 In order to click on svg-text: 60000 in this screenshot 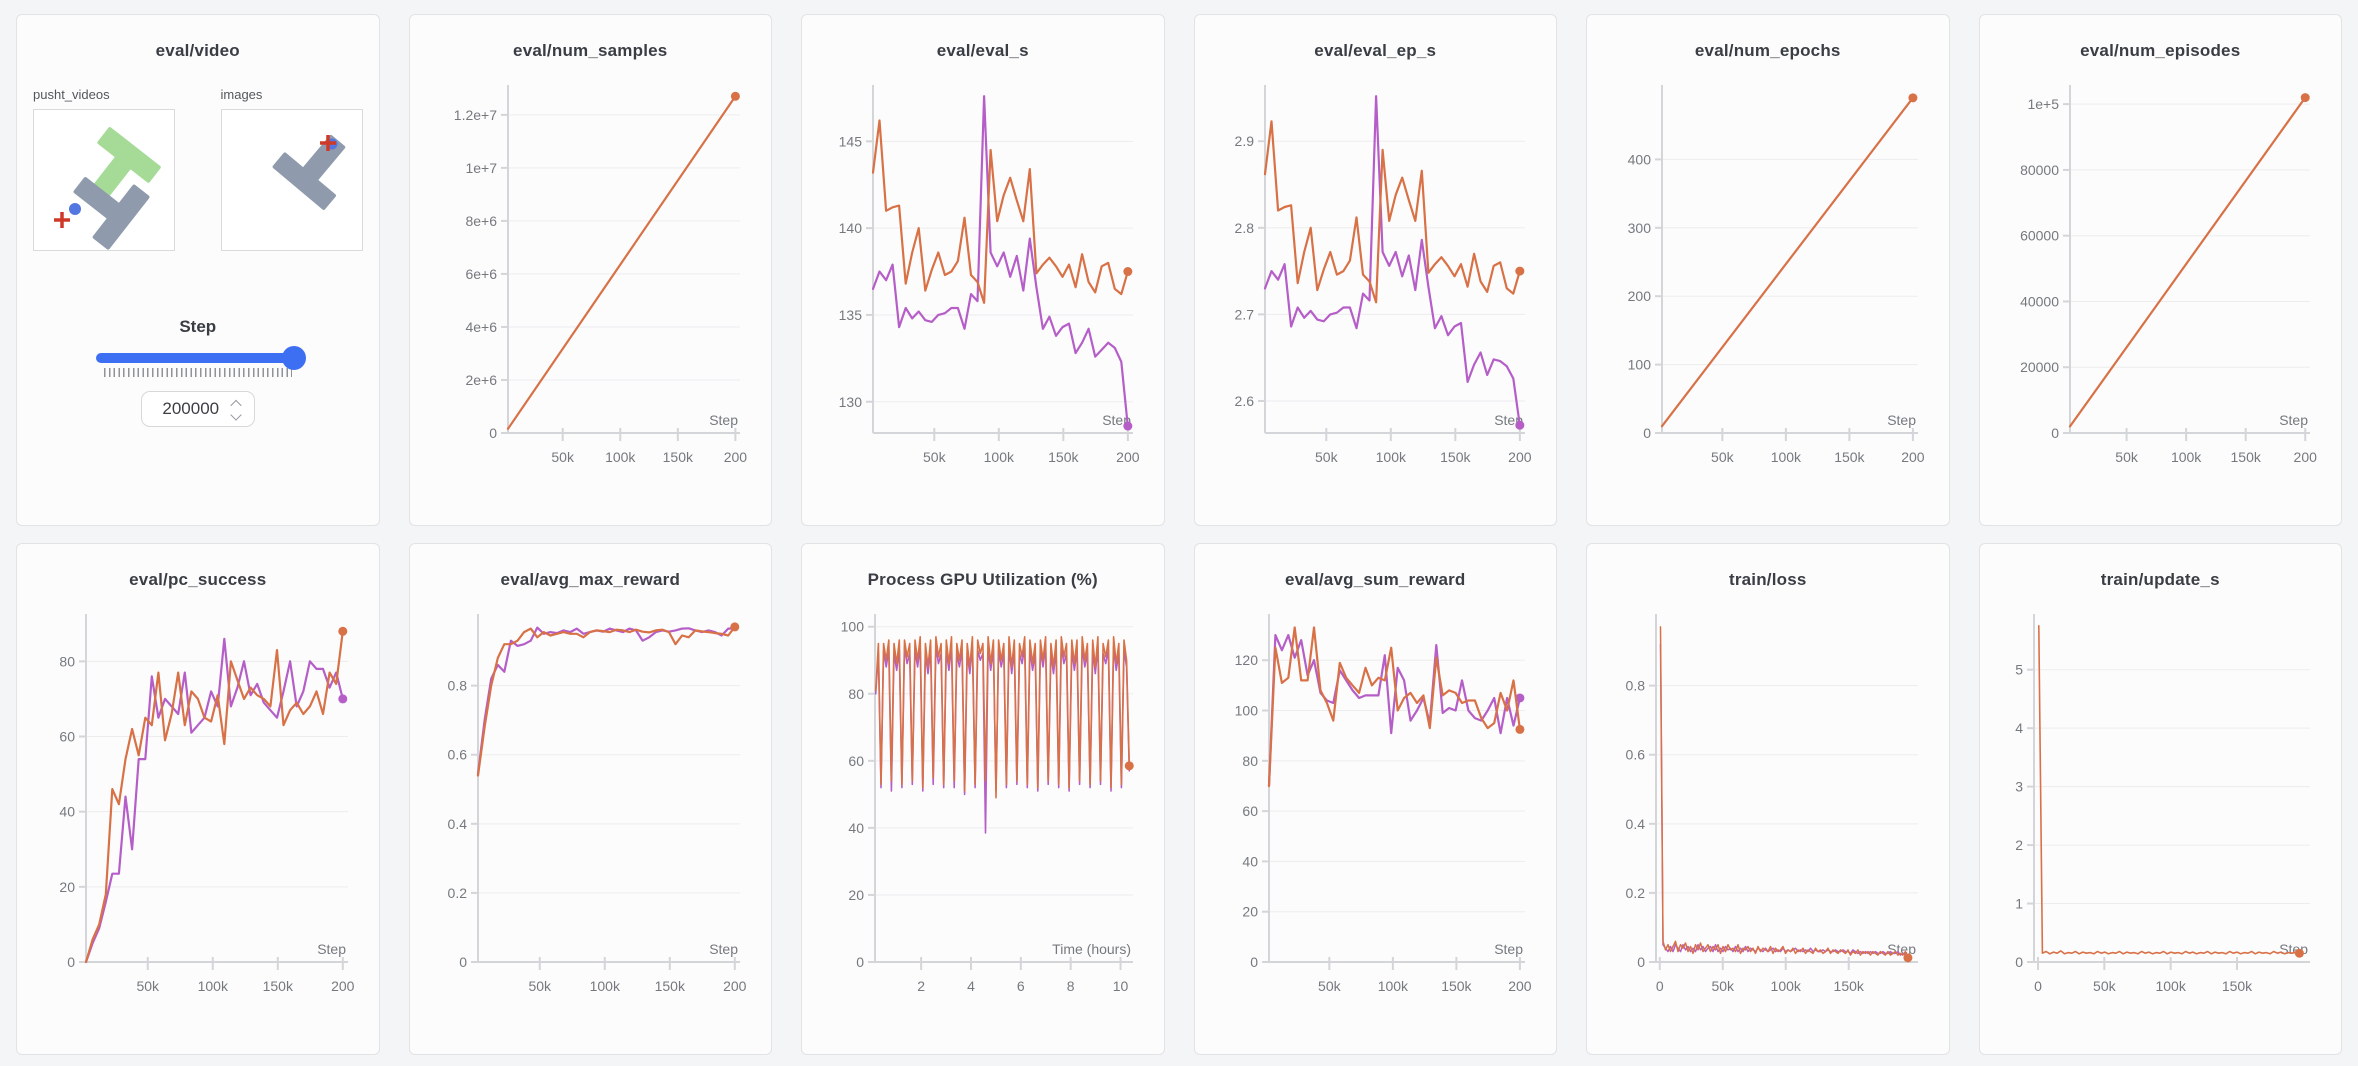, I will do `click(2039, 236)`.